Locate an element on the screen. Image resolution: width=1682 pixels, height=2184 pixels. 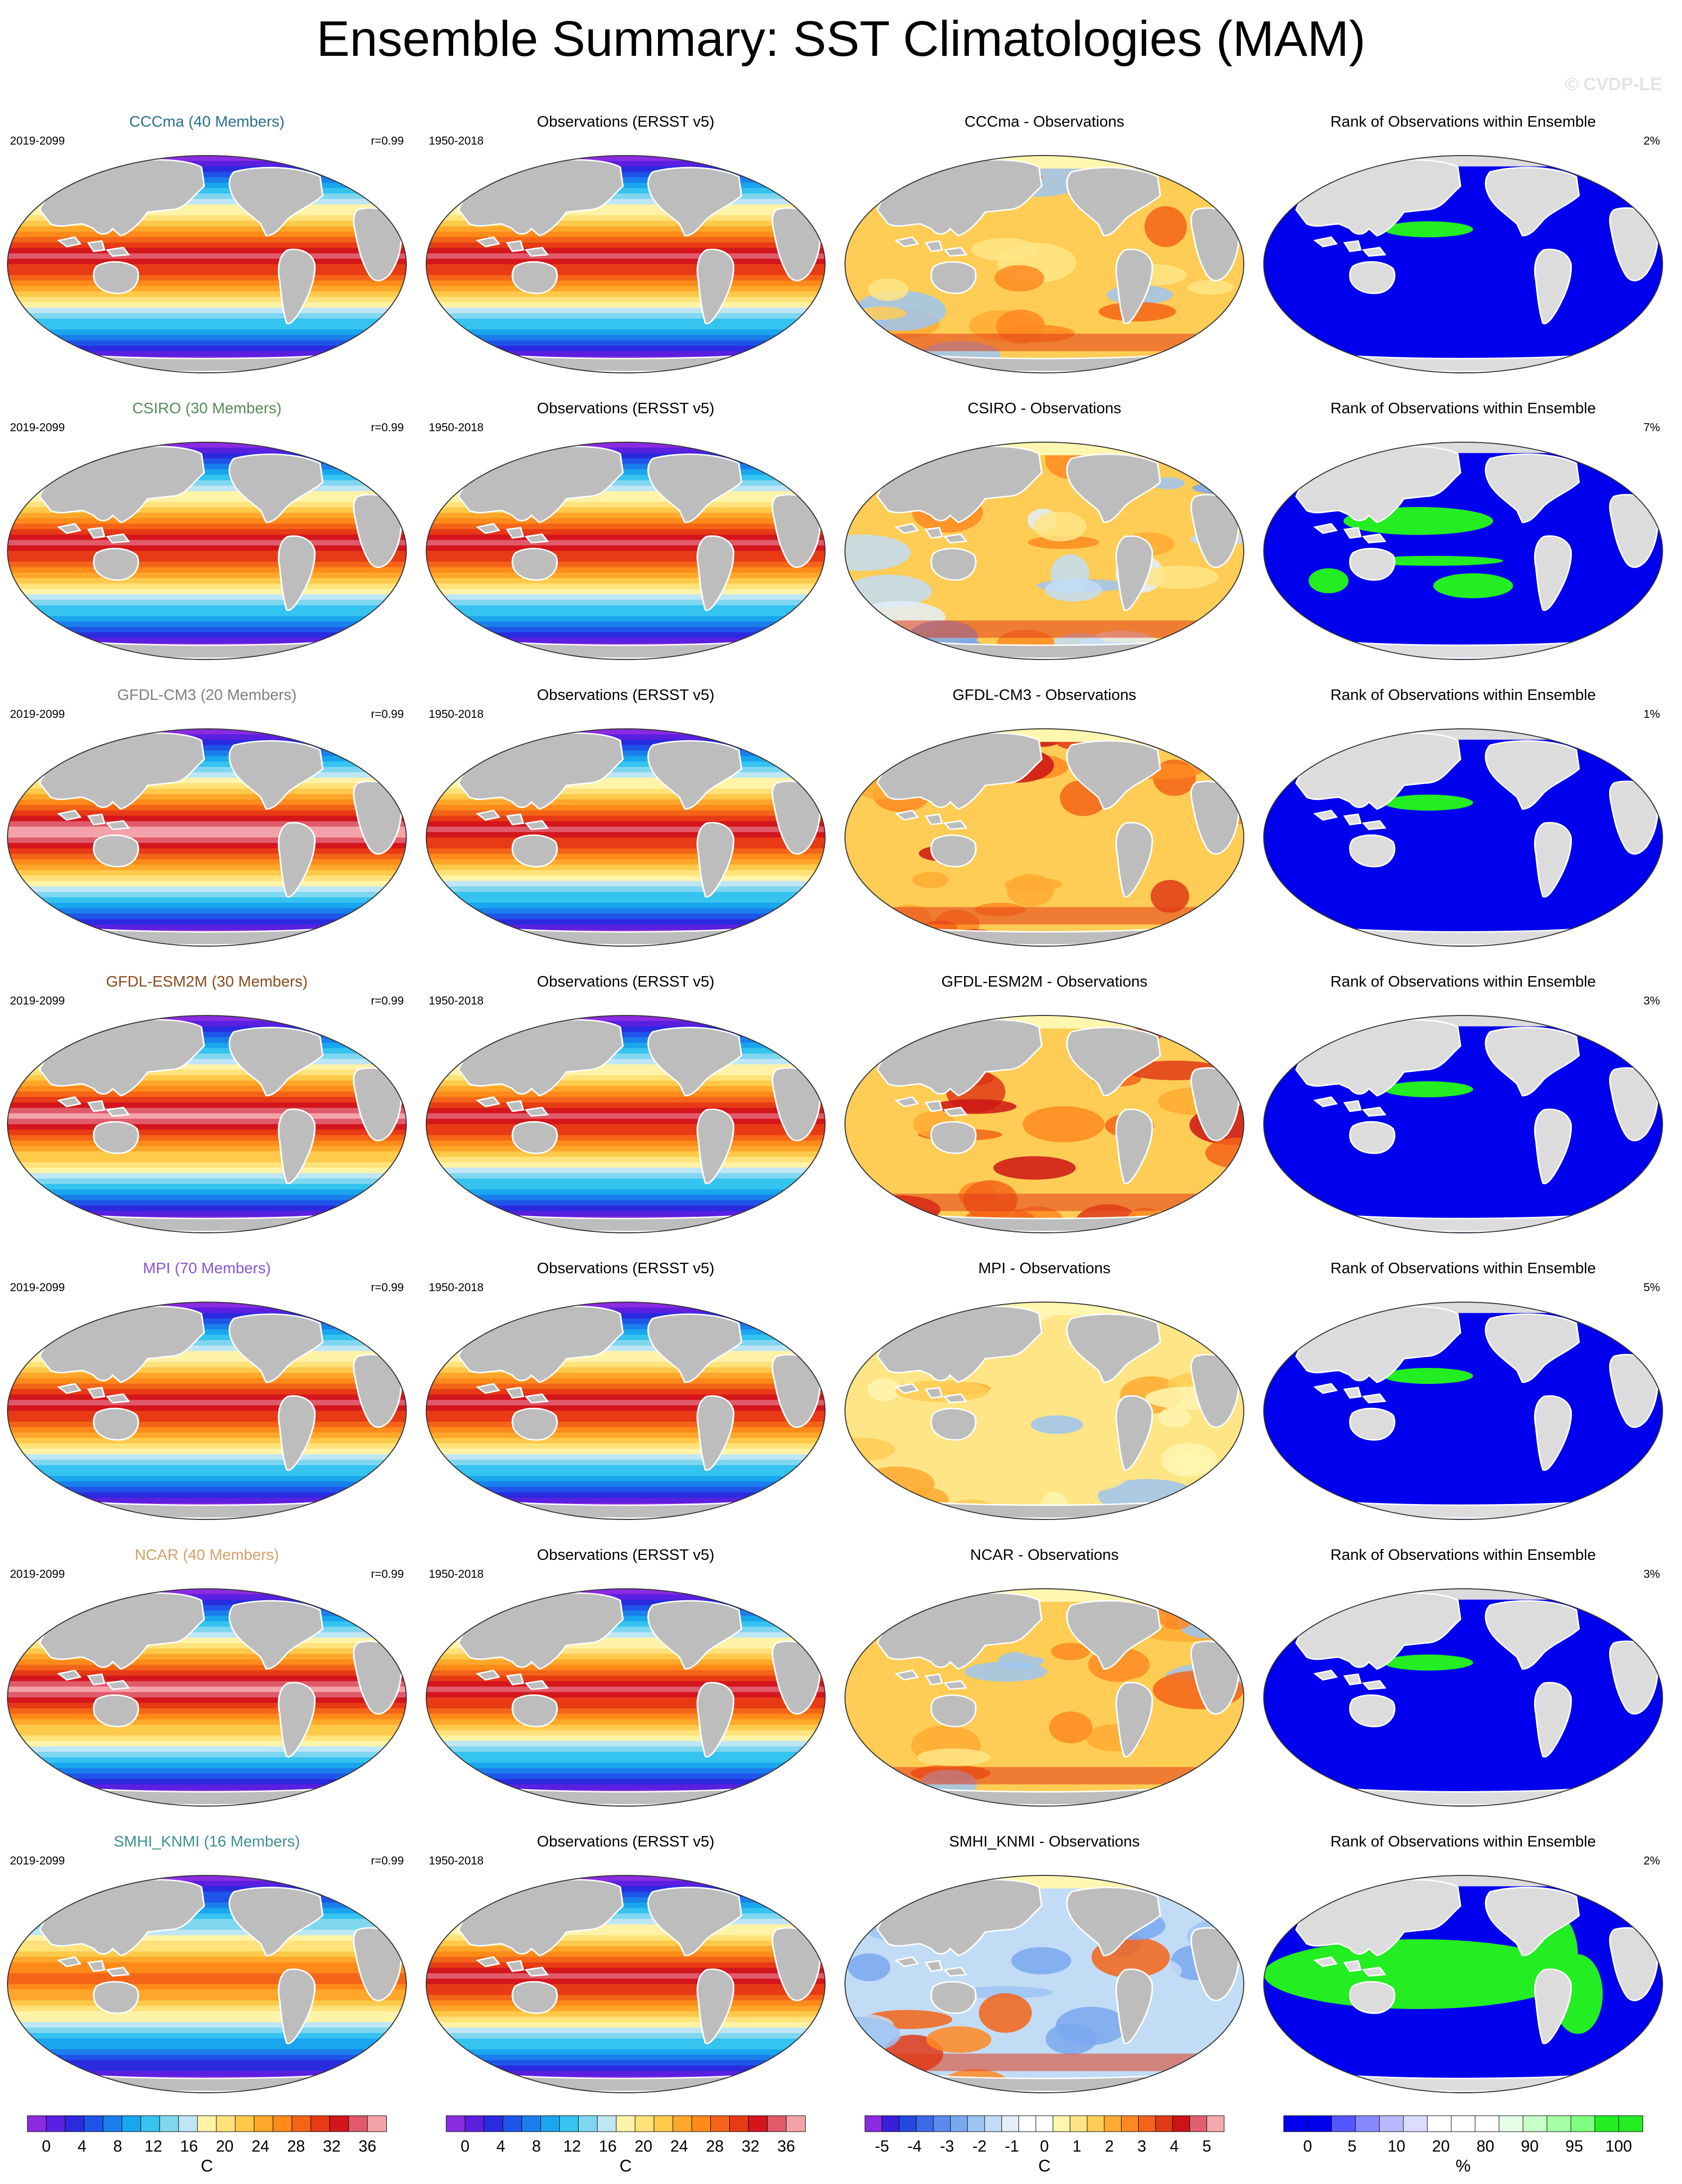
colorbar: 0 5 10 20 80 90 95 100% is located at coordinates (1463, 2148).